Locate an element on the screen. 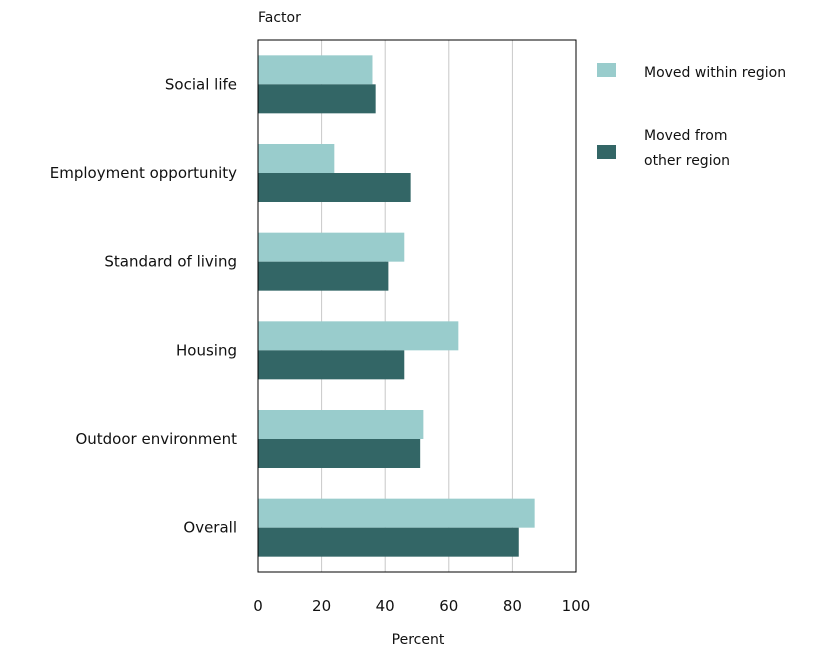 This screenshot has height=649, width=837. x-tick-label: 20 is located at coordinates (321, 606).